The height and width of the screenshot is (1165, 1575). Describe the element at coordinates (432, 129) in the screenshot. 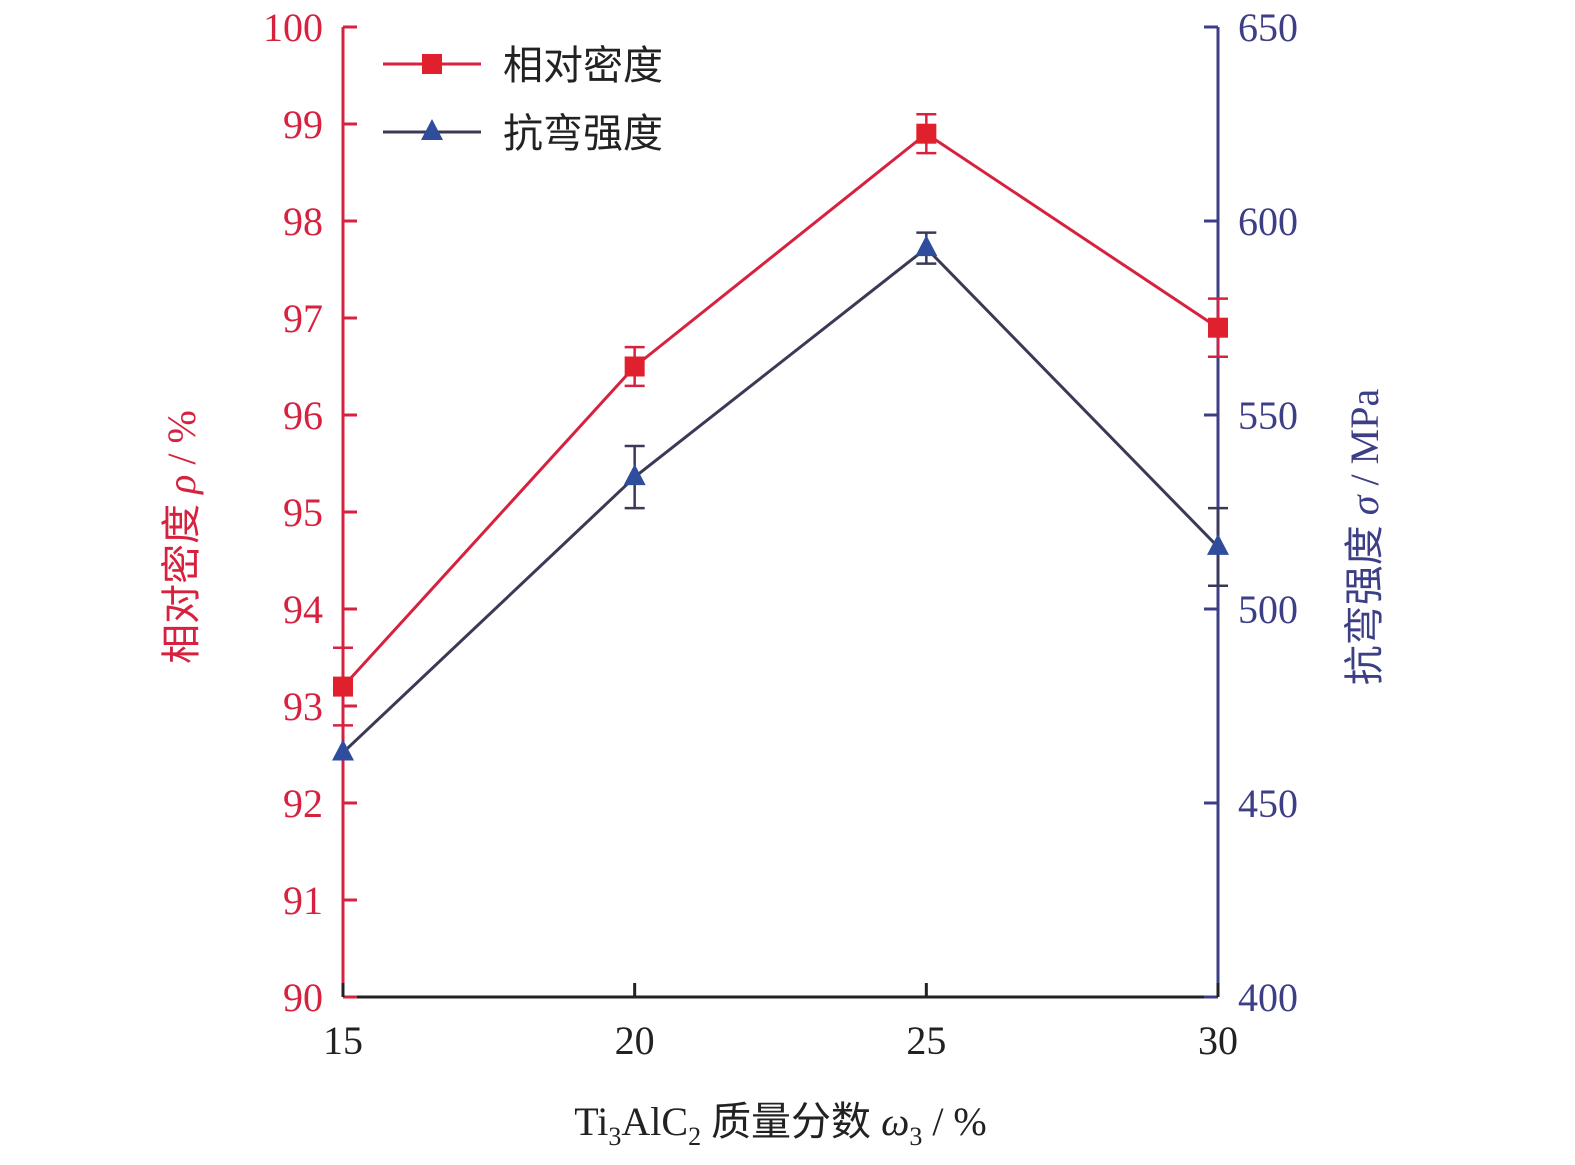

I see `legend-marker-triangle` at that location.